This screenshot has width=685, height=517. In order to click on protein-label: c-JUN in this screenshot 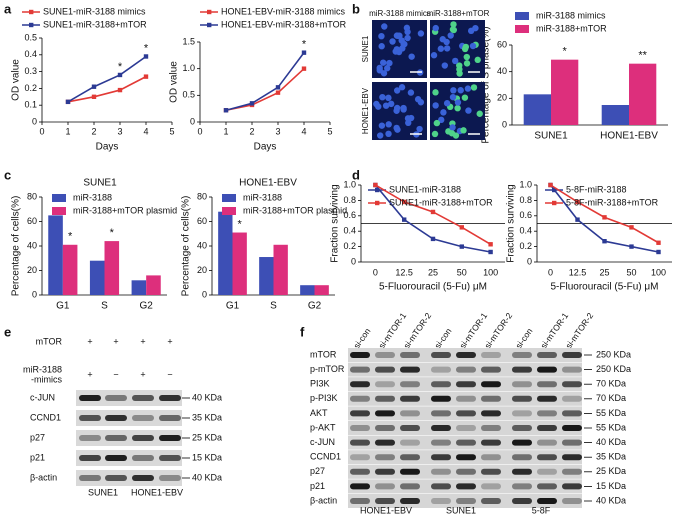, I will do `click(322, 442)`.